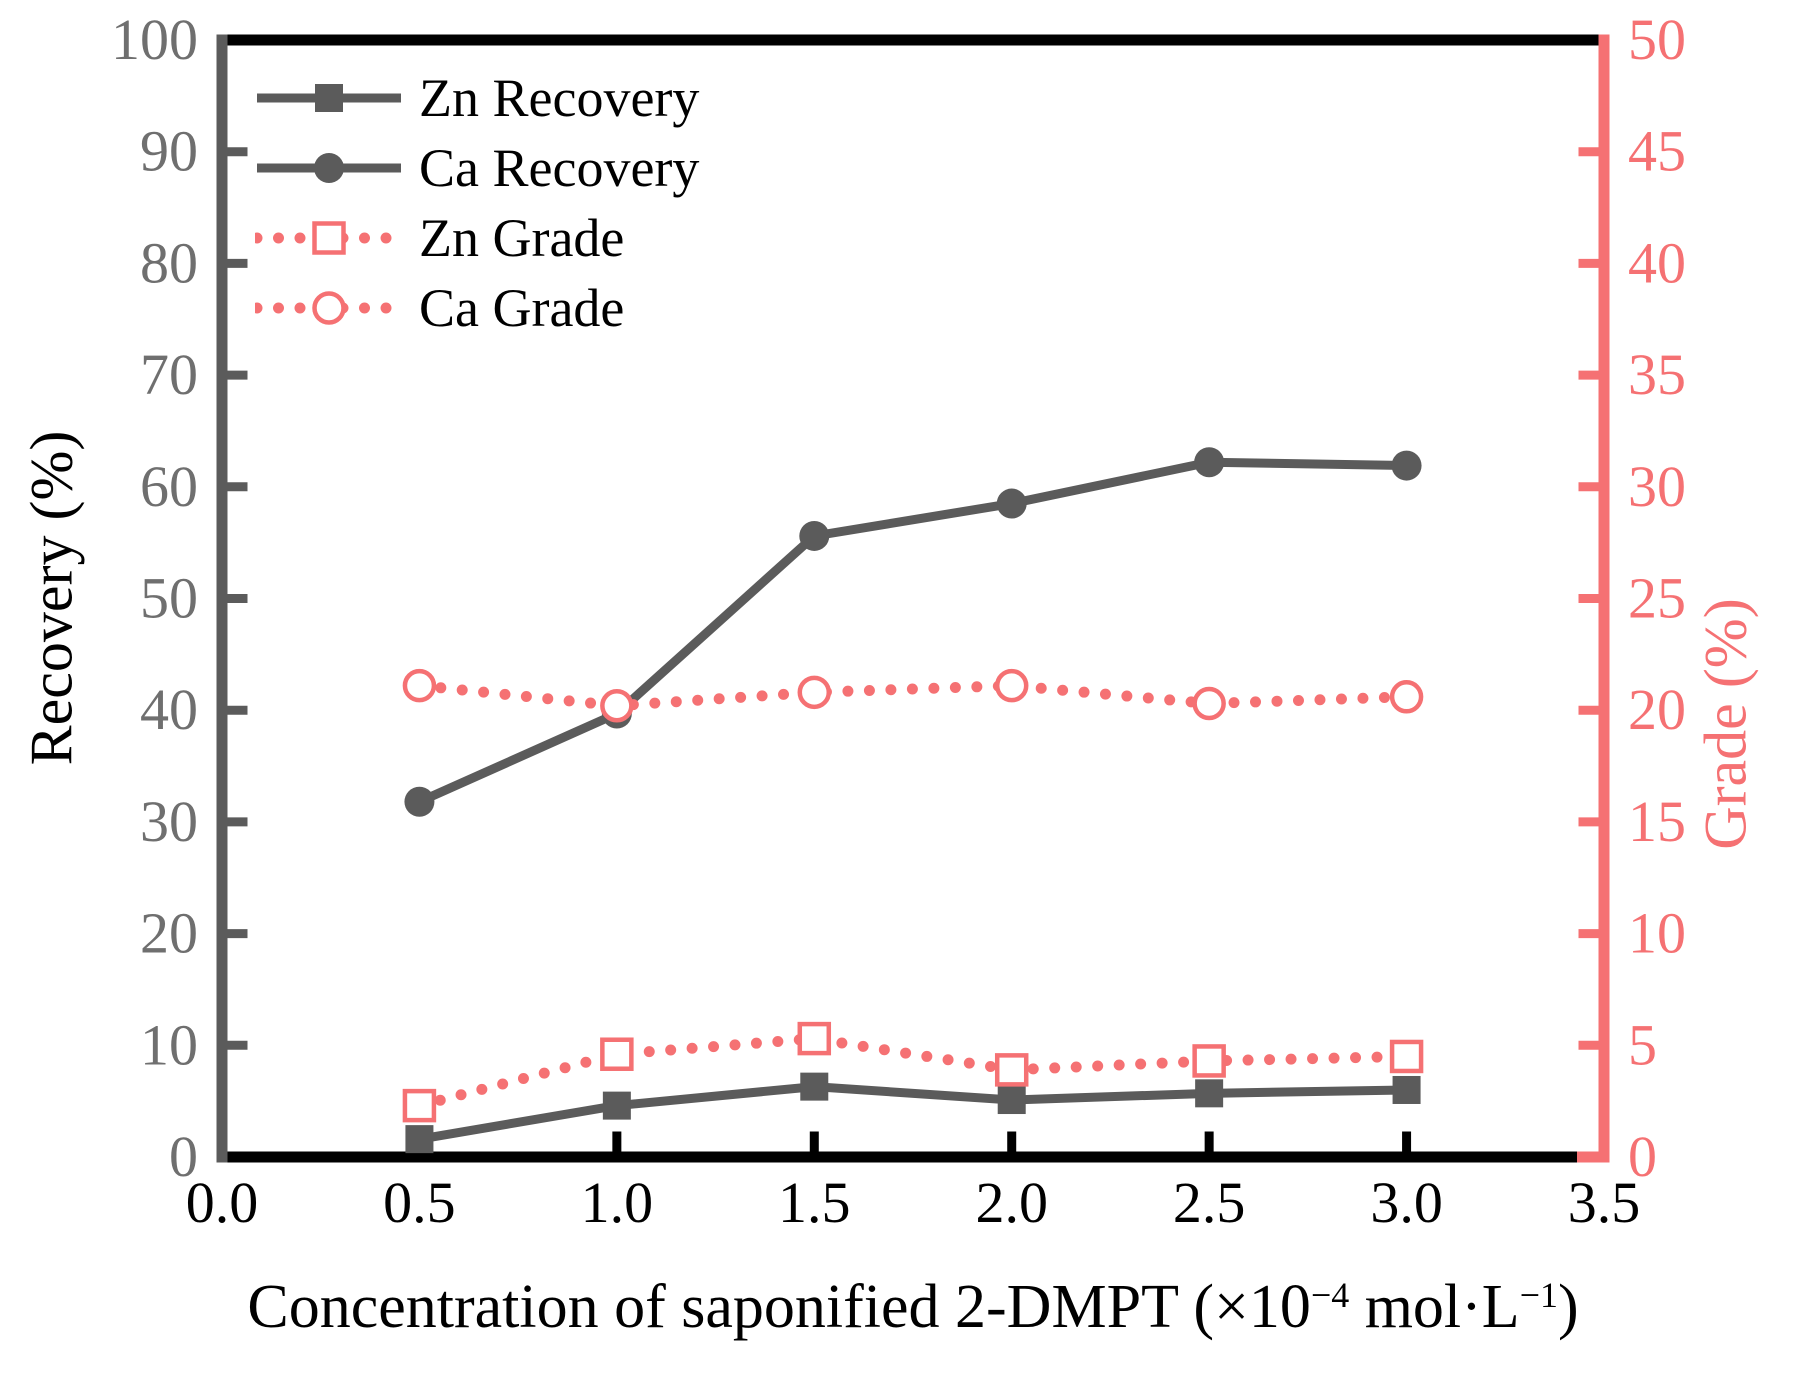 The width and height of the screenshot is (1795, 1380). Describe the element at coordinates (1330, 1295) in the screenshot. I see `x-axis-title-superscript: −4` at that location.